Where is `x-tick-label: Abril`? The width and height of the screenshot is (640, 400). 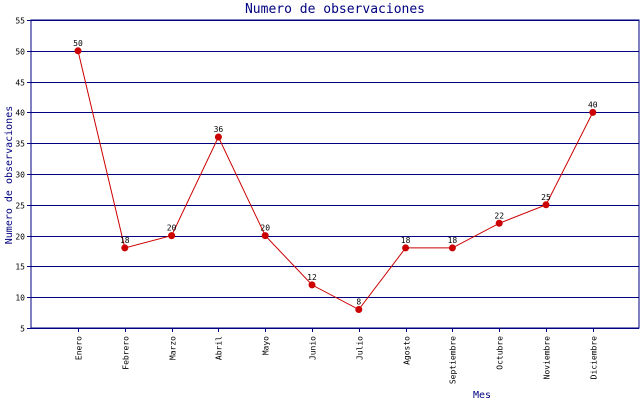
x-tick-label: Abril is located at coordinates (219, 348).